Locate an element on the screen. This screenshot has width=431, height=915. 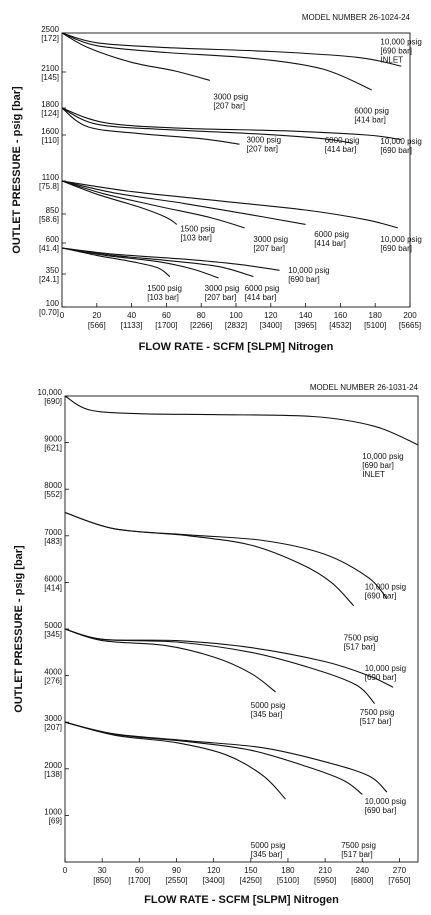
y-tick-sublabel: [24.1] is located at coordinates (49, 279).